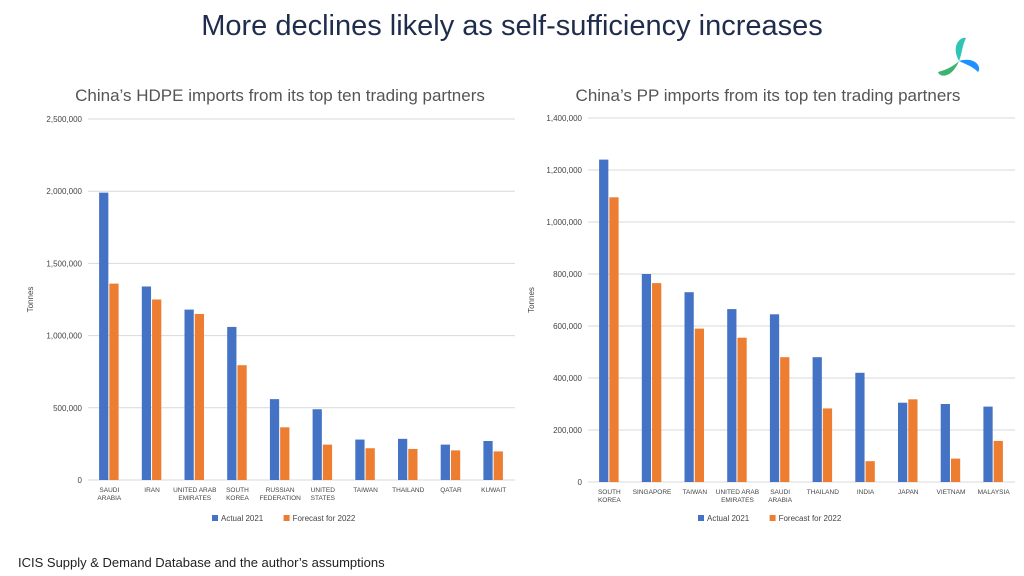 This screenshot has width=1024, height=576. What do you see at coordinates (950, 492) in the screenshot?
I see `x-tick-label: VIETNAM` at bounding box center [950, 492].